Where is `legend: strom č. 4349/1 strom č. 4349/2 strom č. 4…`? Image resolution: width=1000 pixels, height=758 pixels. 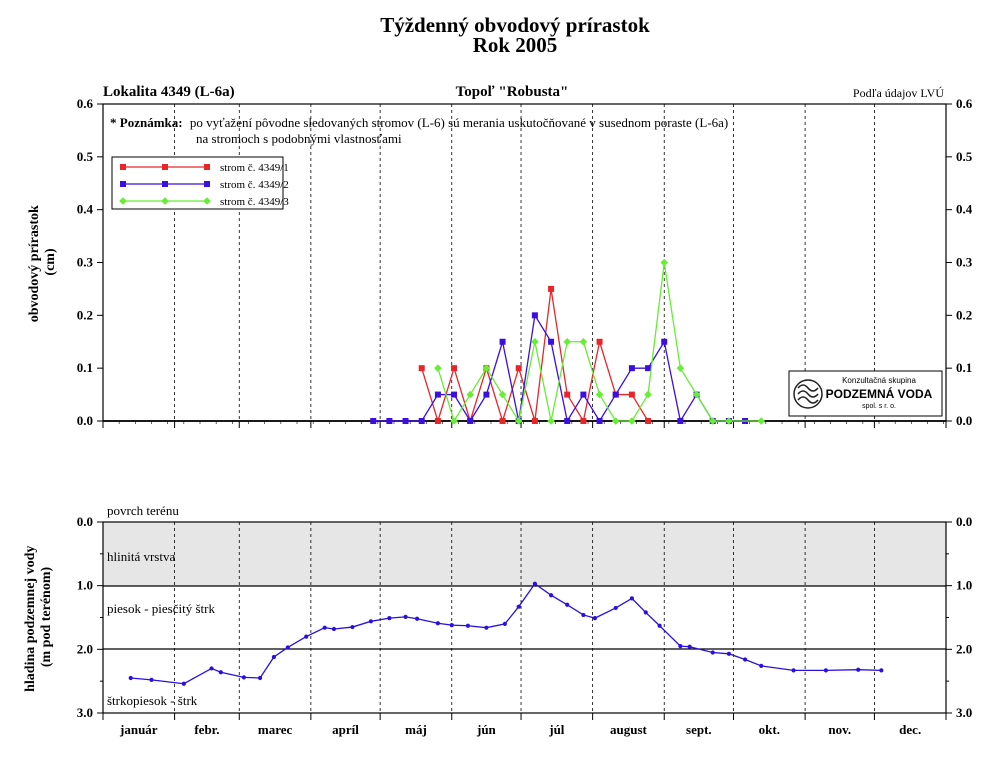
legend: strom č. 4349/1 strom č. 4349/2 strom č. 4… is located at coordinates (200, 183).